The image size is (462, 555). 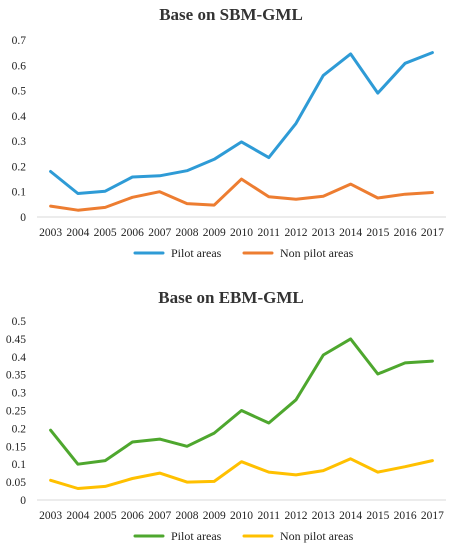 What do you see at coordinates (230, 297) in the screenshot?
I see `chart-title: Base on EBM-GML` at bounding box center [230, 297].